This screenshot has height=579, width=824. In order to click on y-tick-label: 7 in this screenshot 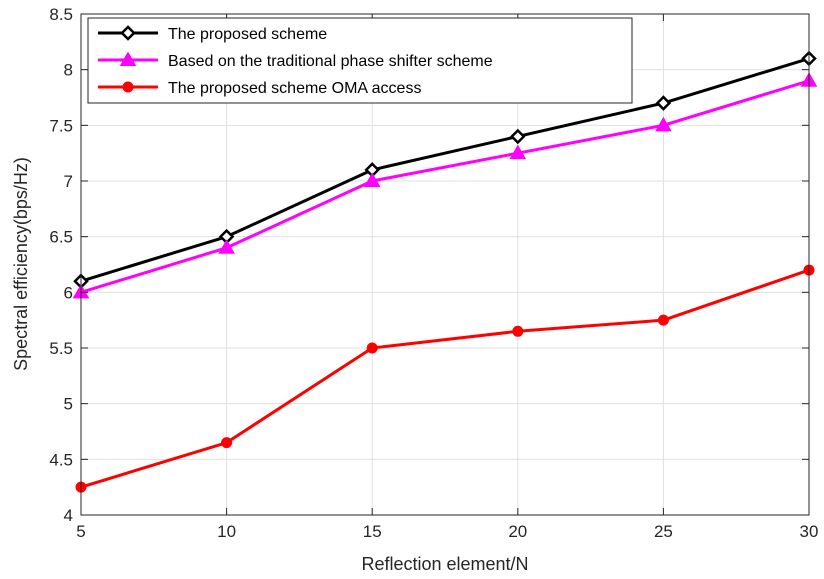, I will do `click(68, 181)`.